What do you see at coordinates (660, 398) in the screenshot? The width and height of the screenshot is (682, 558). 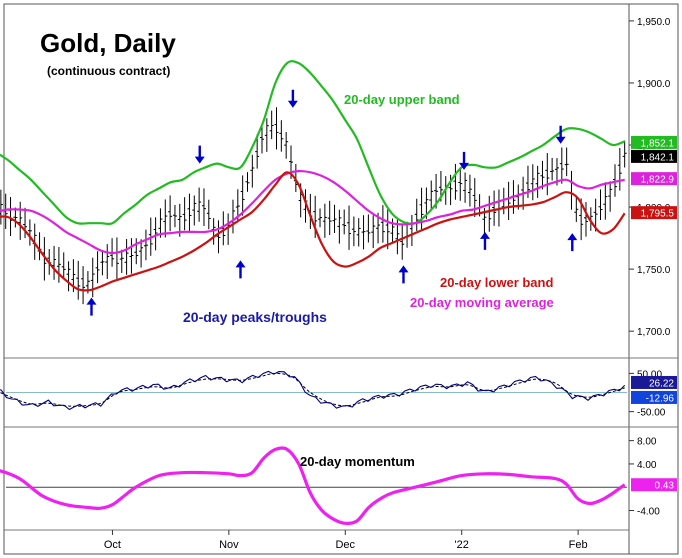 I see `flag-osc-slow: -12.96` at bounding box center [660, 398].